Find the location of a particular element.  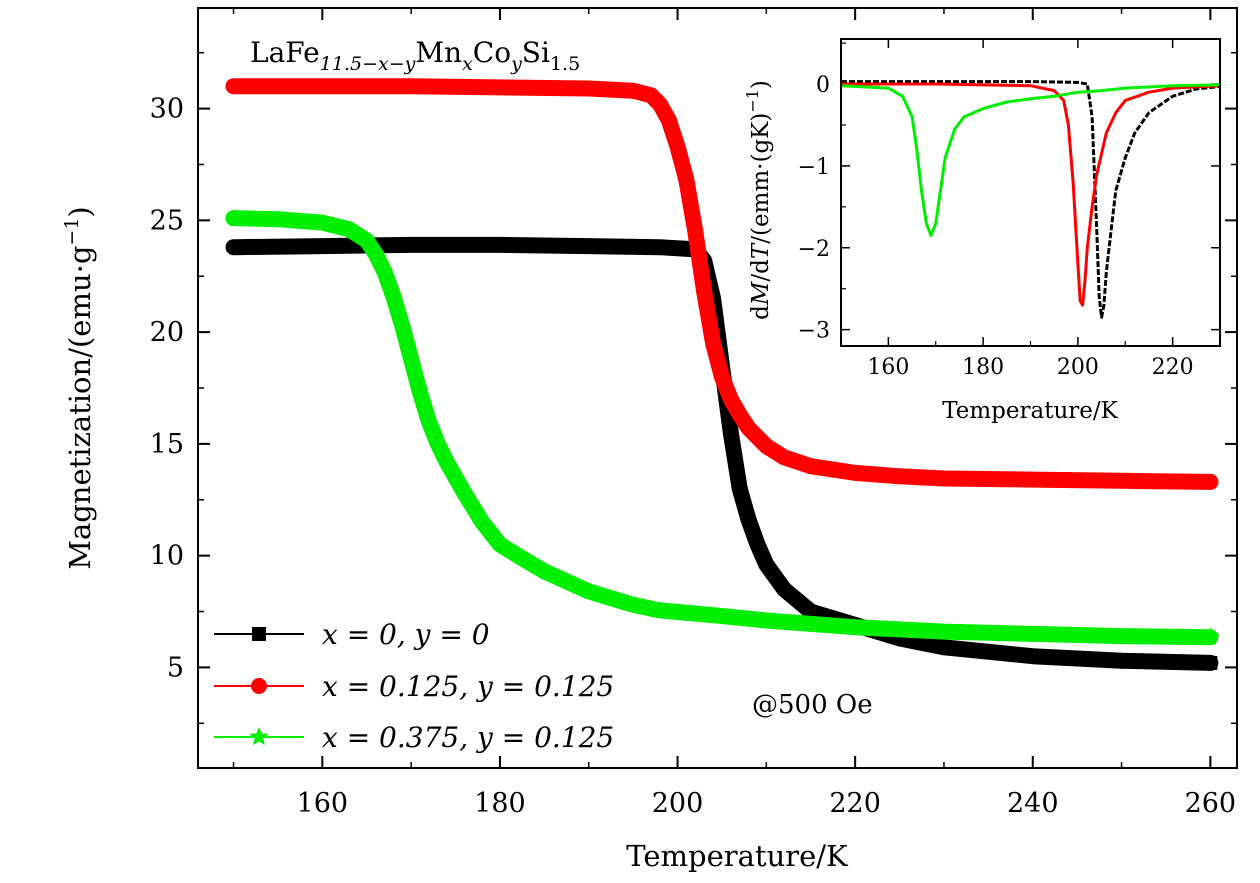

legend-label-1: x = 0.125, y = 0.125 is located at coordinates (468, 686).